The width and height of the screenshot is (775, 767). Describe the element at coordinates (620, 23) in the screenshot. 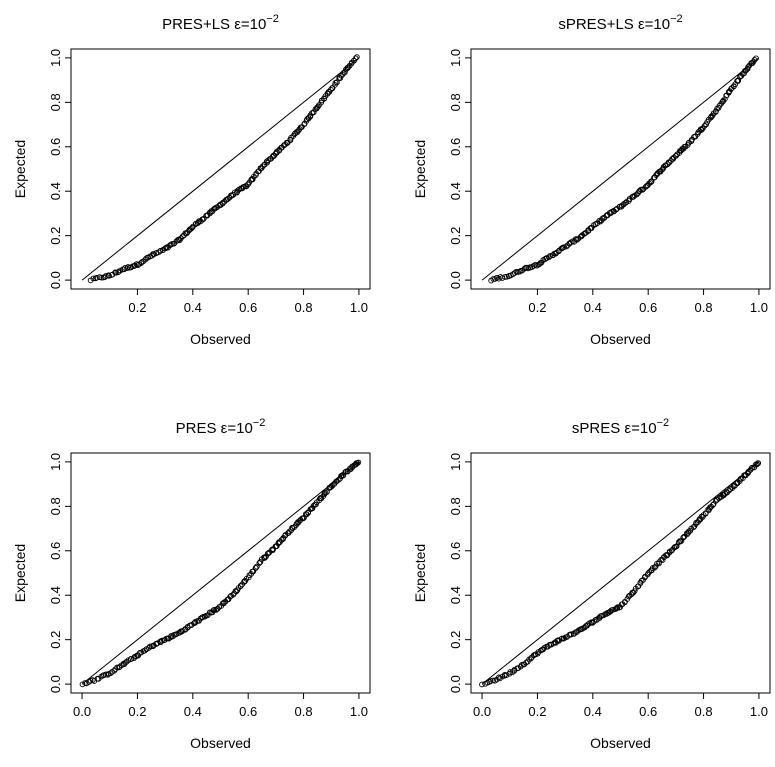

I see `chart-title: sPRES+LS ε=10−2` at that location.